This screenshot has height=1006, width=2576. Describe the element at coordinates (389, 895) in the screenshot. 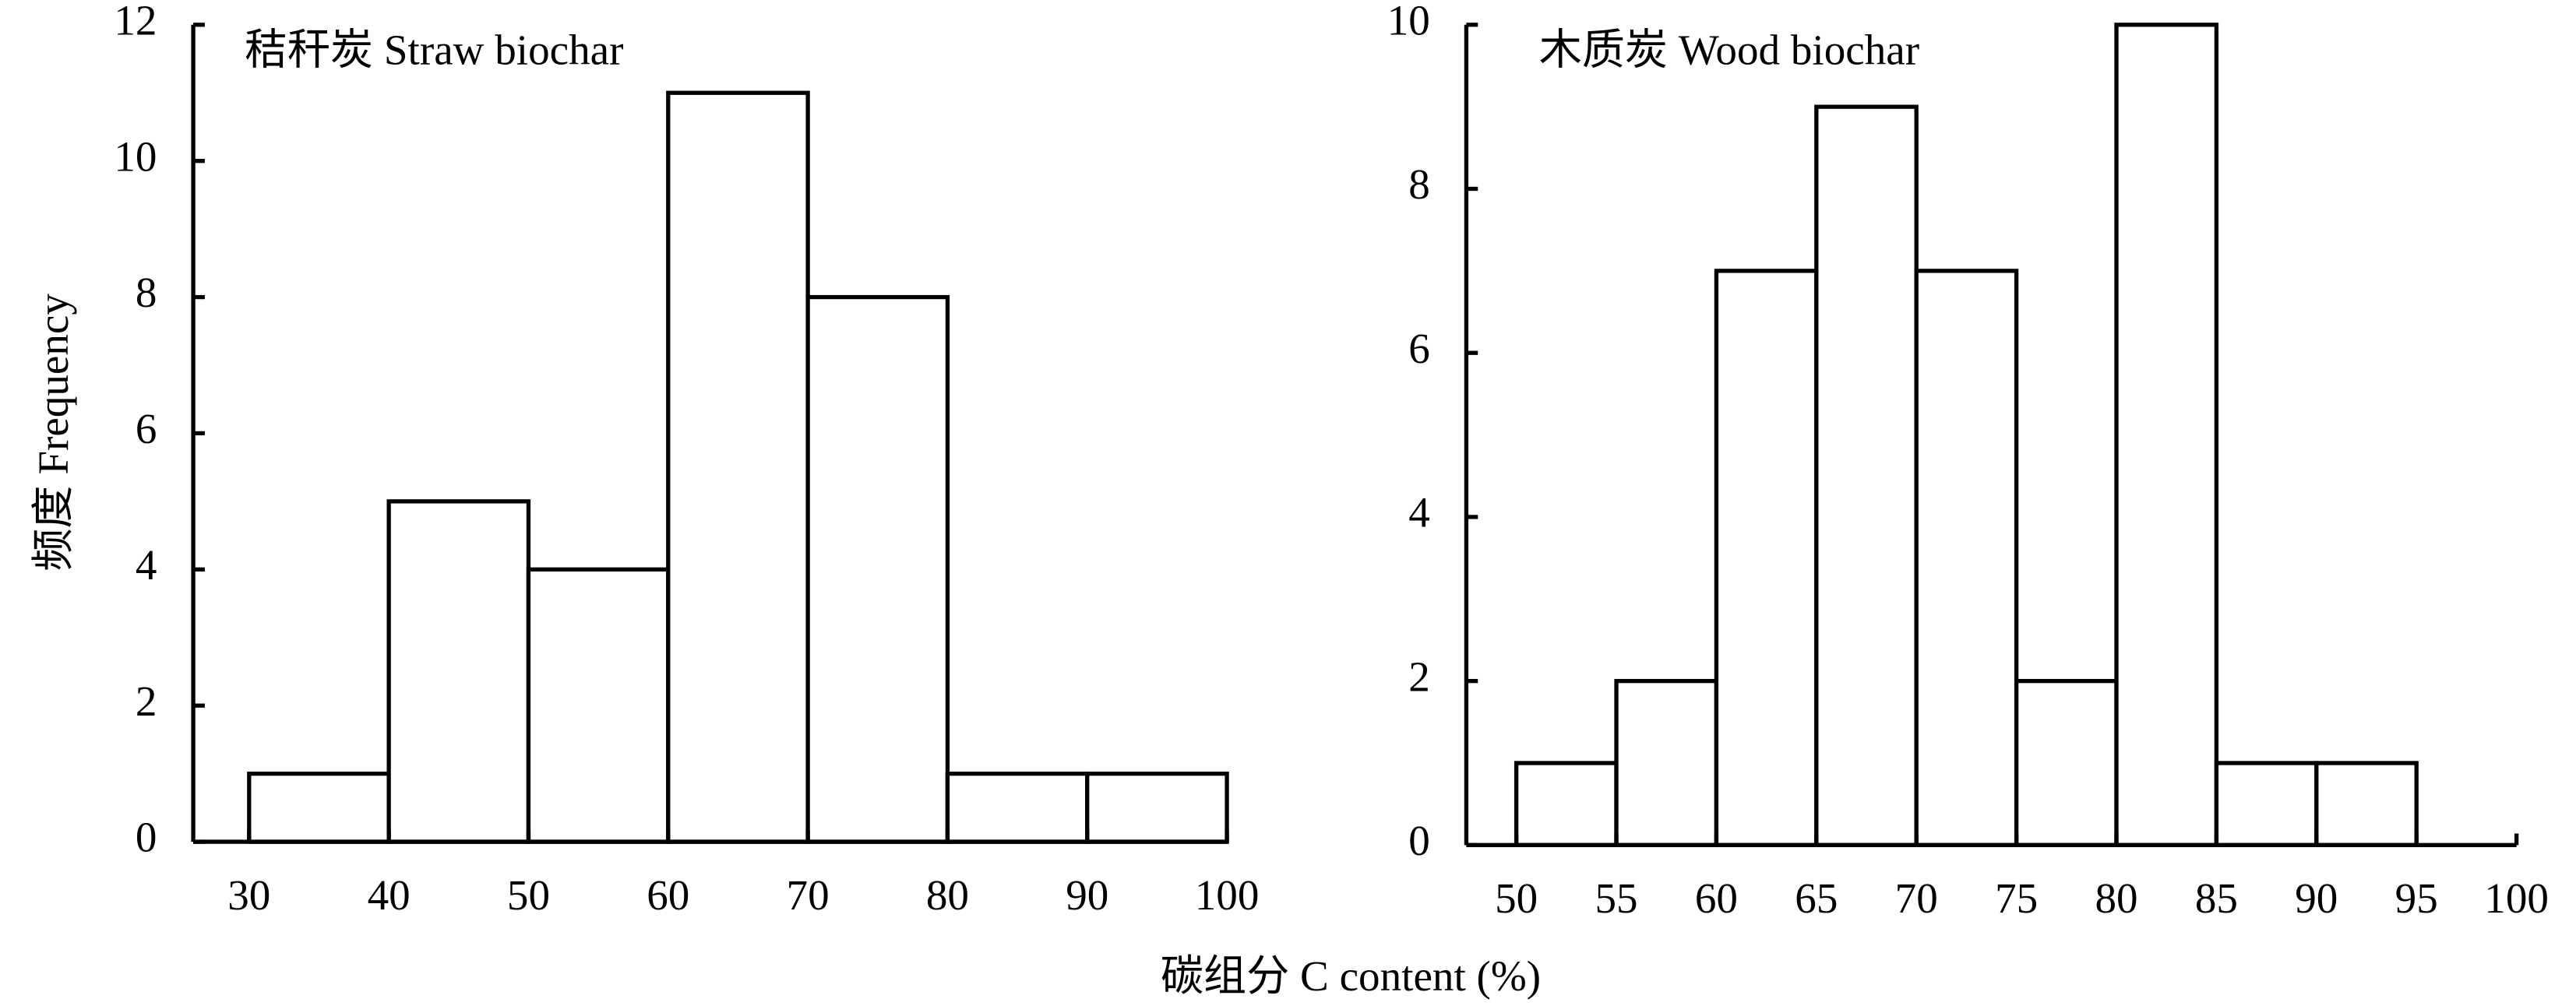

I see `x-tick-label: 40` at that location.